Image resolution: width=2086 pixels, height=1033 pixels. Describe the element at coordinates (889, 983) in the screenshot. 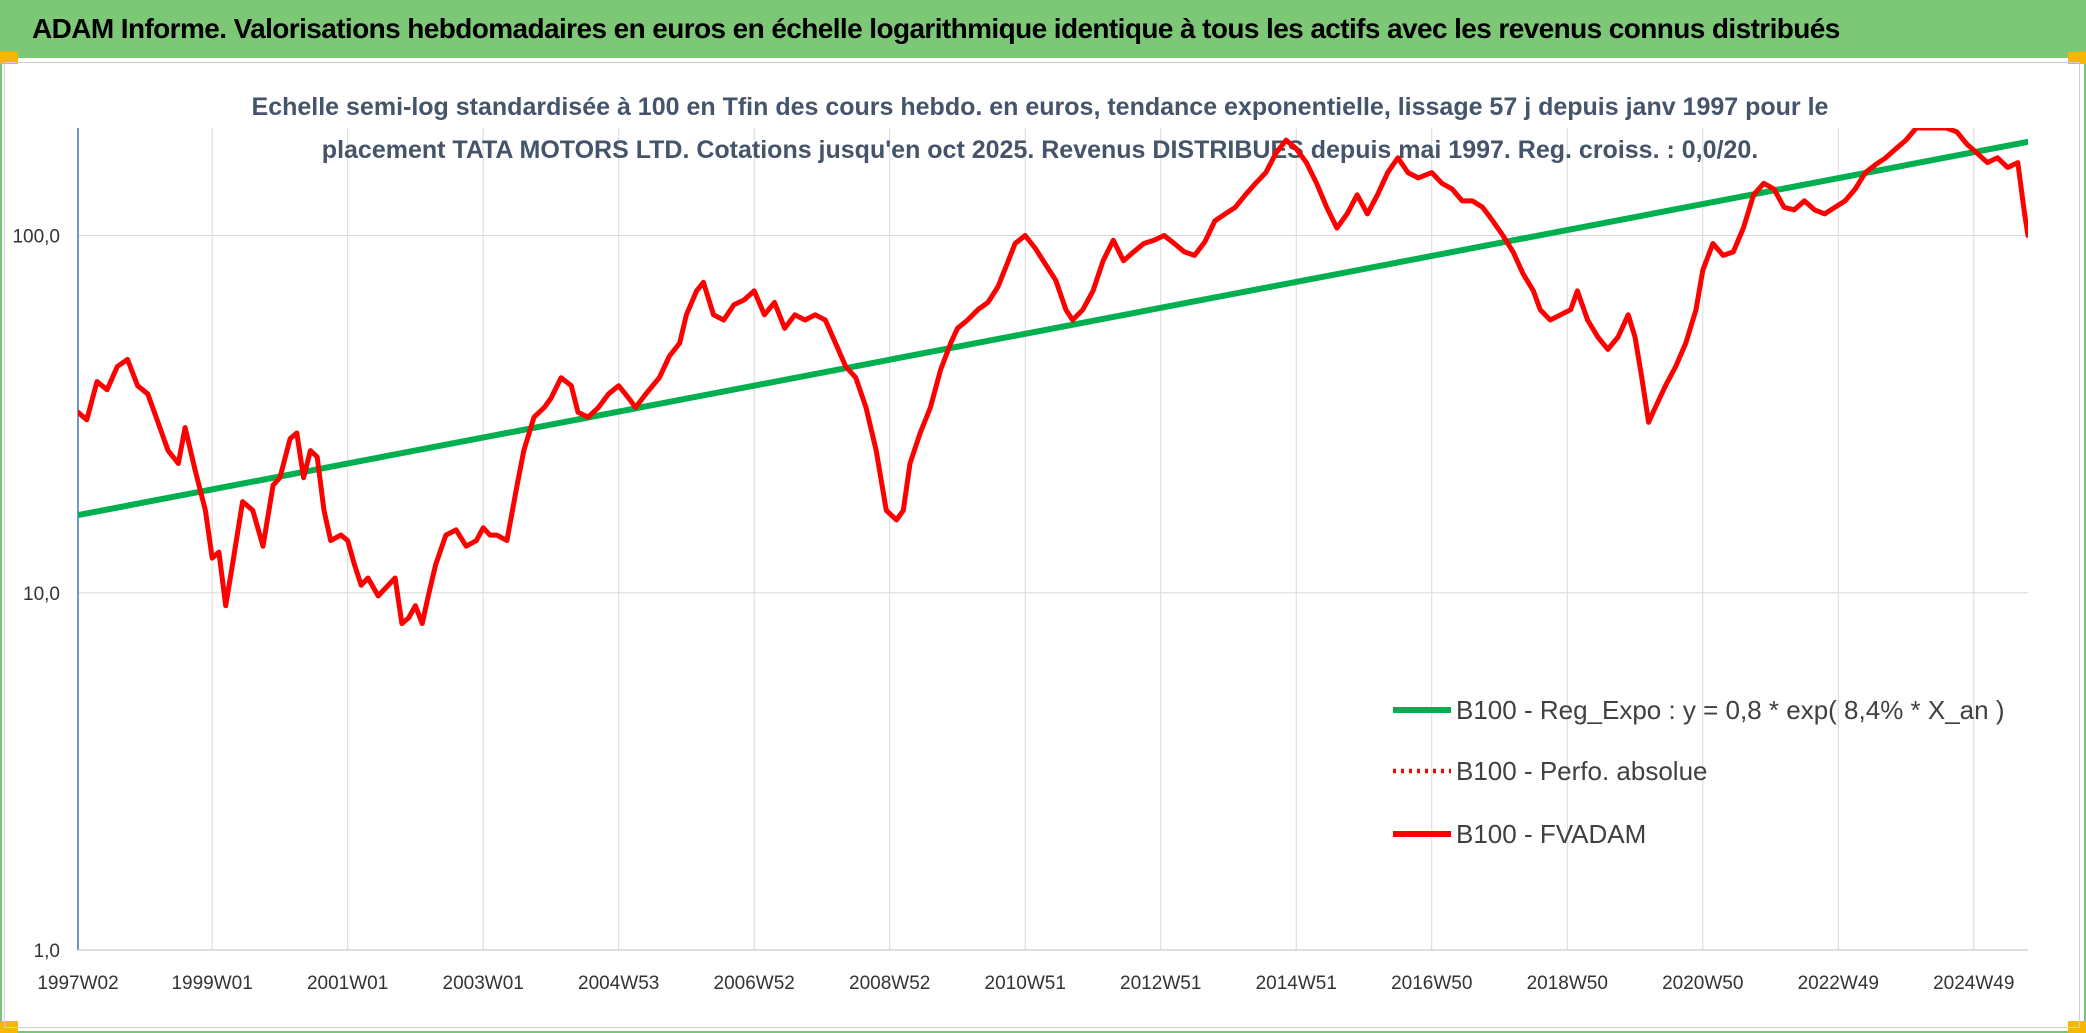

I see `x-tick-label: 2008W52` at that location.